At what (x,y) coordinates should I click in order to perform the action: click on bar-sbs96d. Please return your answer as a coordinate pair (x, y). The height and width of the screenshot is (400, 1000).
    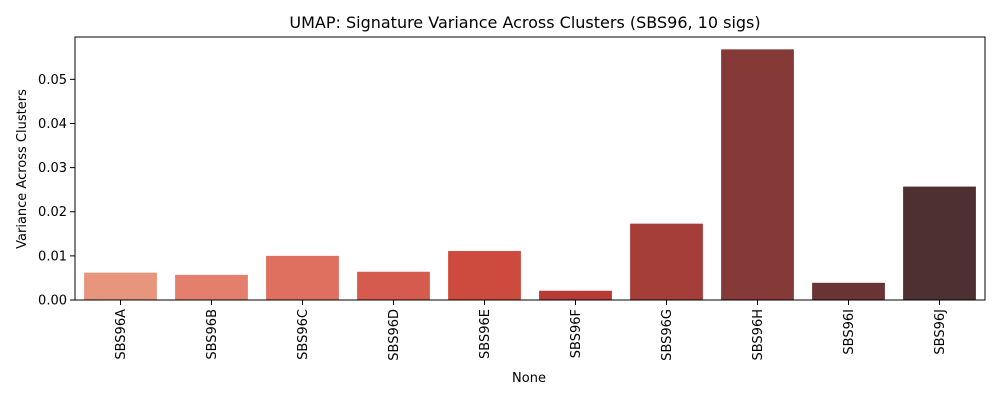
    Looking at the image, I should click on (393, 285).